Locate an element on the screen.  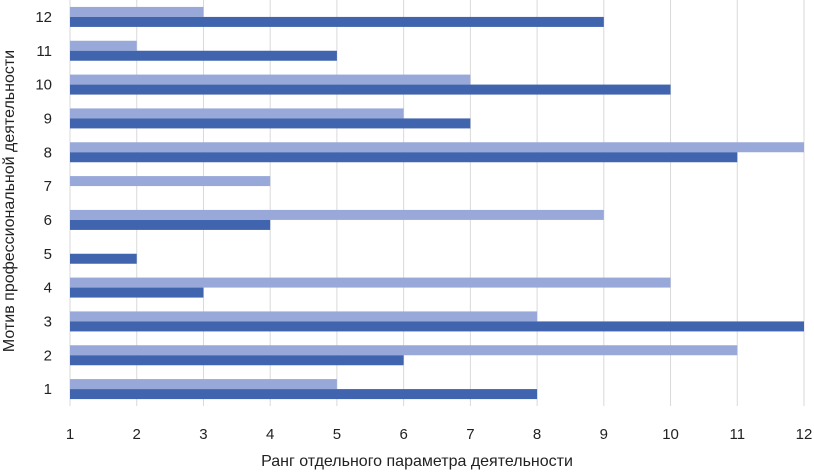
x-tick-label: 11 is located at coordinates (737, 434).